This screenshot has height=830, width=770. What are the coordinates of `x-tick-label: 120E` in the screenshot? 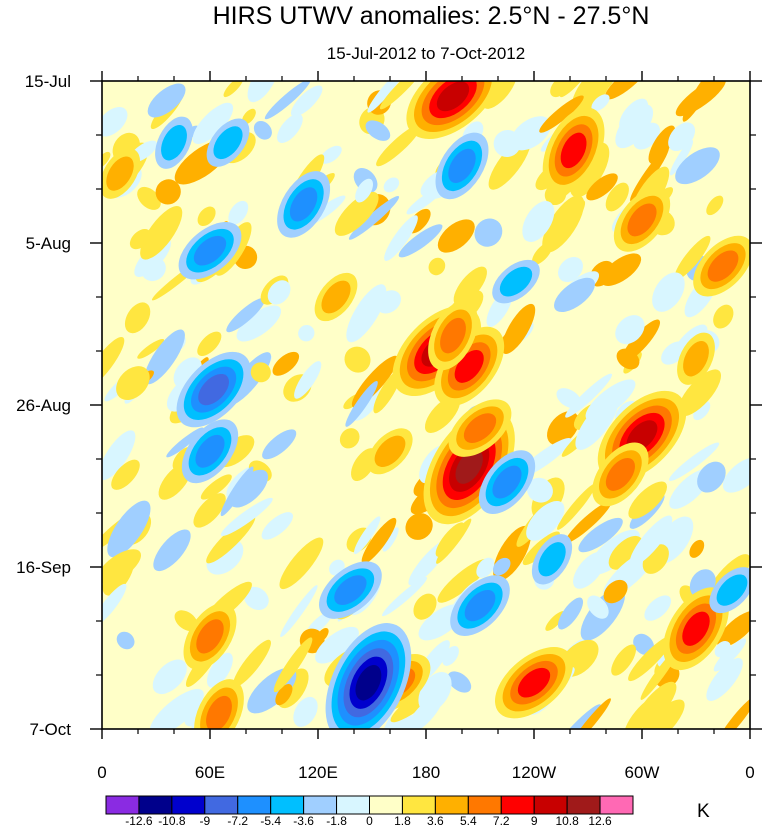 It's located at (318, 772).